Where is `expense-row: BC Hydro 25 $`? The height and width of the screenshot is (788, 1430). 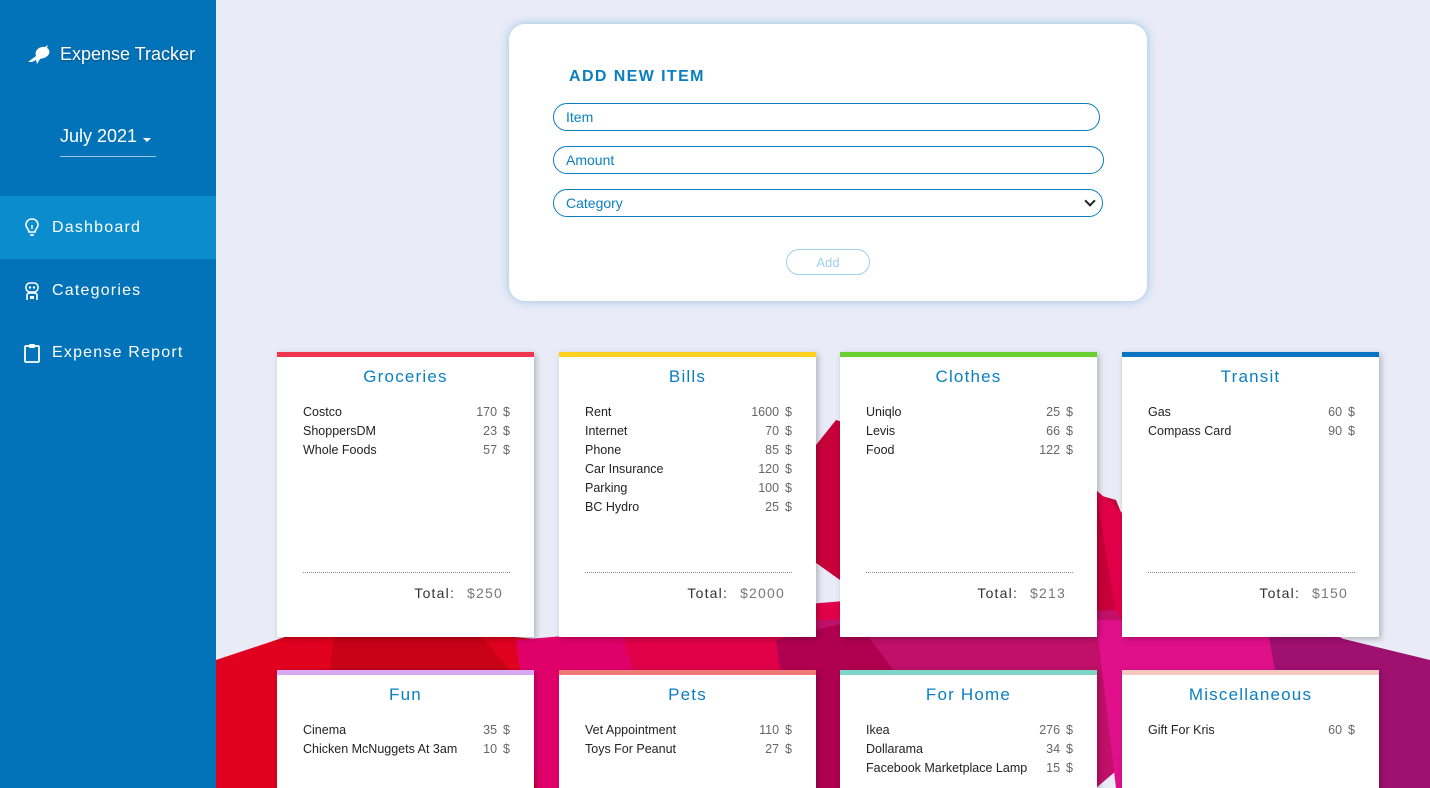
expense-row: BC Hydro 25 $ is located at coordinates (688, 507).